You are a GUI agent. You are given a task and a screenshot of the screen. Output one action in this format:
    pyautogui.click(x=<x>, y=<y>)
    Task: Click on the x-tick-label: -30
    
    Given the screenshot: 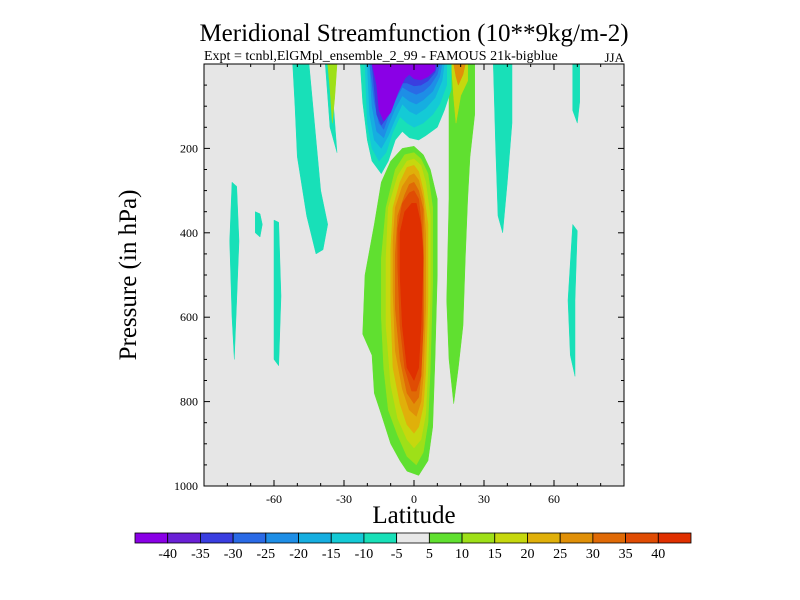 What is the action you would take?
    pyautogui.click(x=344, y=499)
    